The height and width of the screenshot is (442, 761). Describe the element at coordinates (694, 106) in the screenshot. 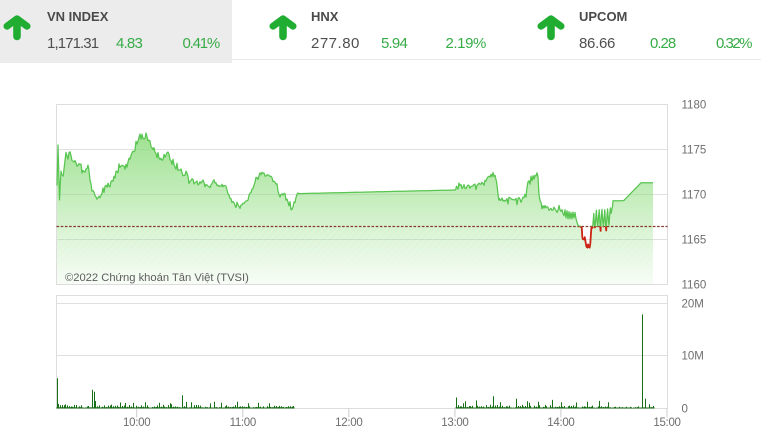

I see `svg-text: 1180` at that location.